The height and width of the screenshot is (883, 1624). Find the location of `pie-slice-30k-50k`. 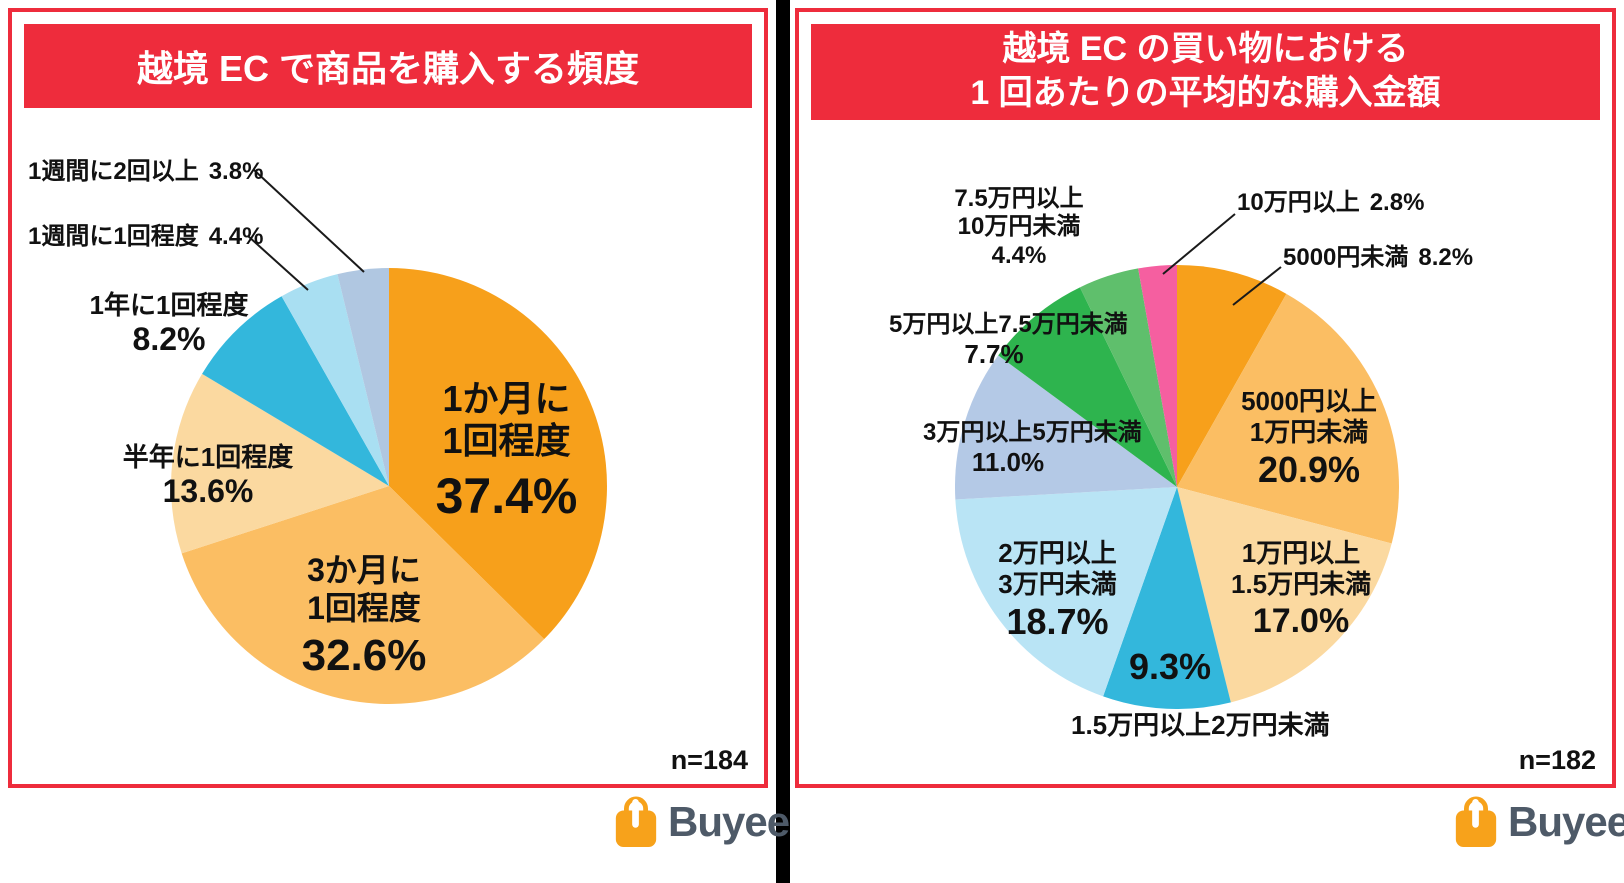

pie-slice-30k-50k is located at coordinates (1066, 427).